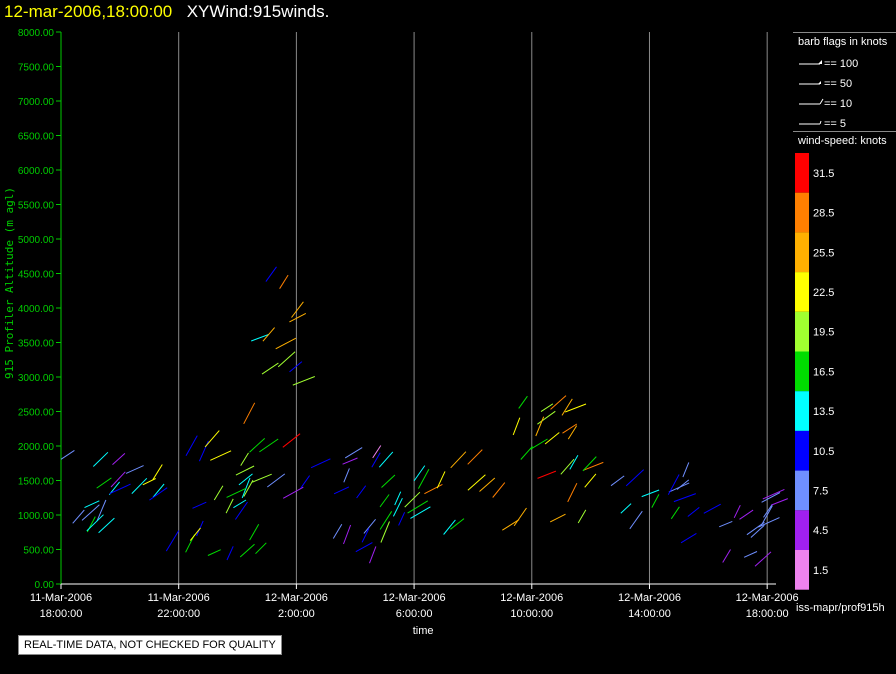 This screenshot has height=674, width=896. Describe the element at coordinates (178, 614) in the screenshot. I see `x-tick-label: 22:00:00` at that location.